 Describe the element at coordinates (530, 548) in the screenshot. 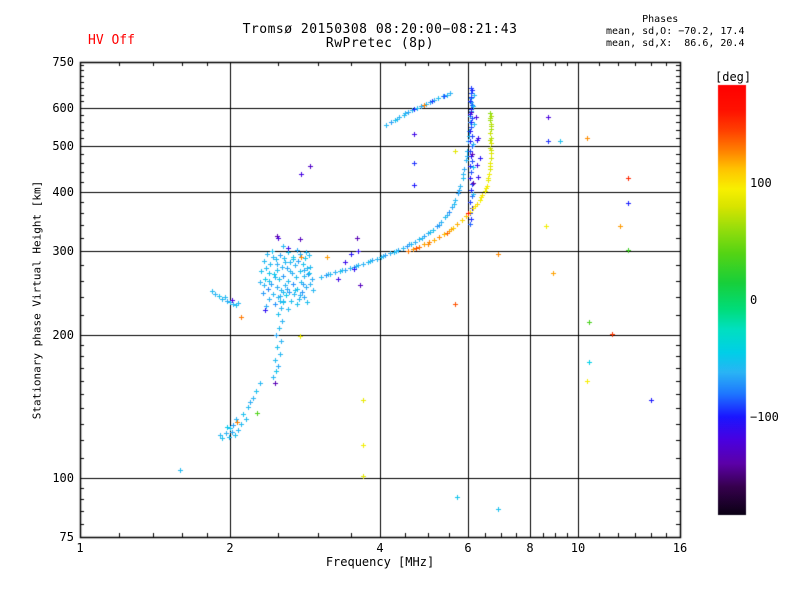

I see `x-tick-label: 8` at that location.